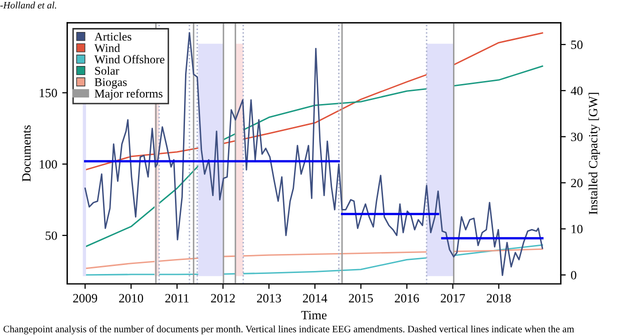  I want to click on y2-tick-label: 40, so click(576, 91).